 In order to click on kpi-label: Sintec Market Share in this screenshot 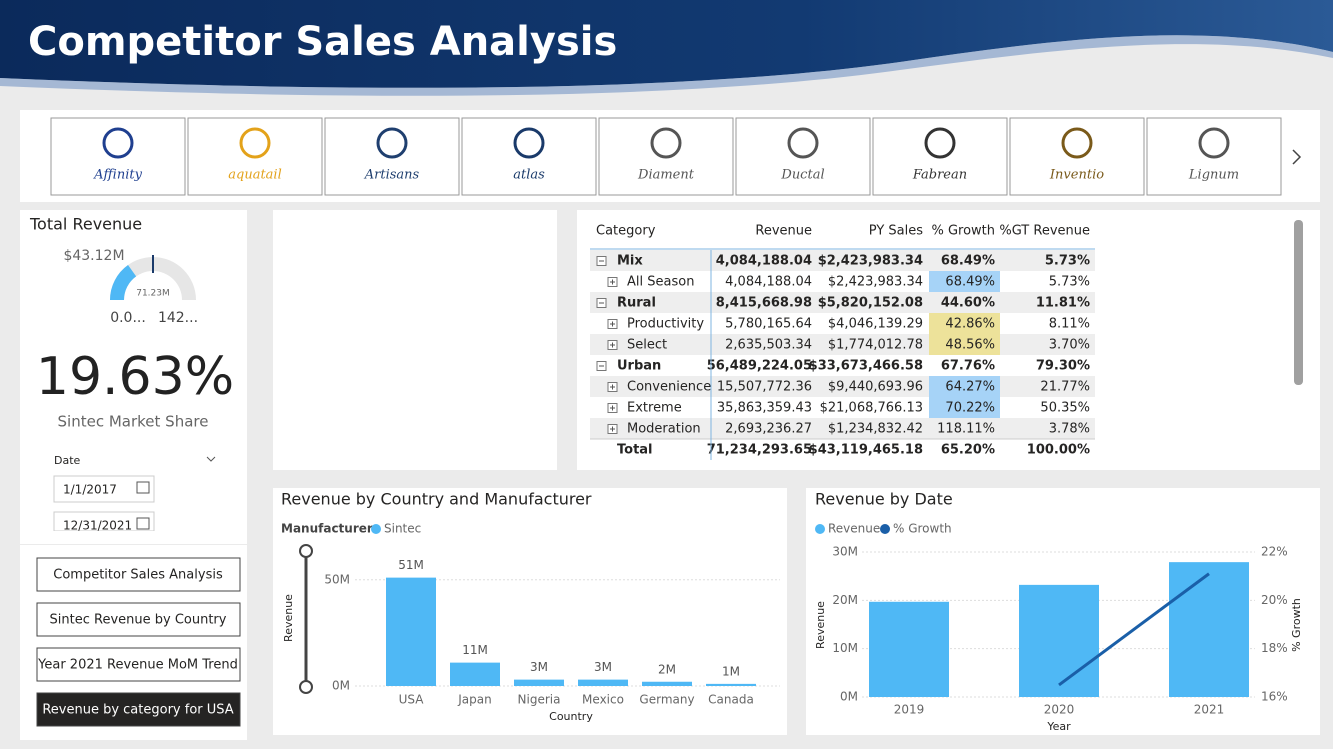, I will do `click(133, 422)`.